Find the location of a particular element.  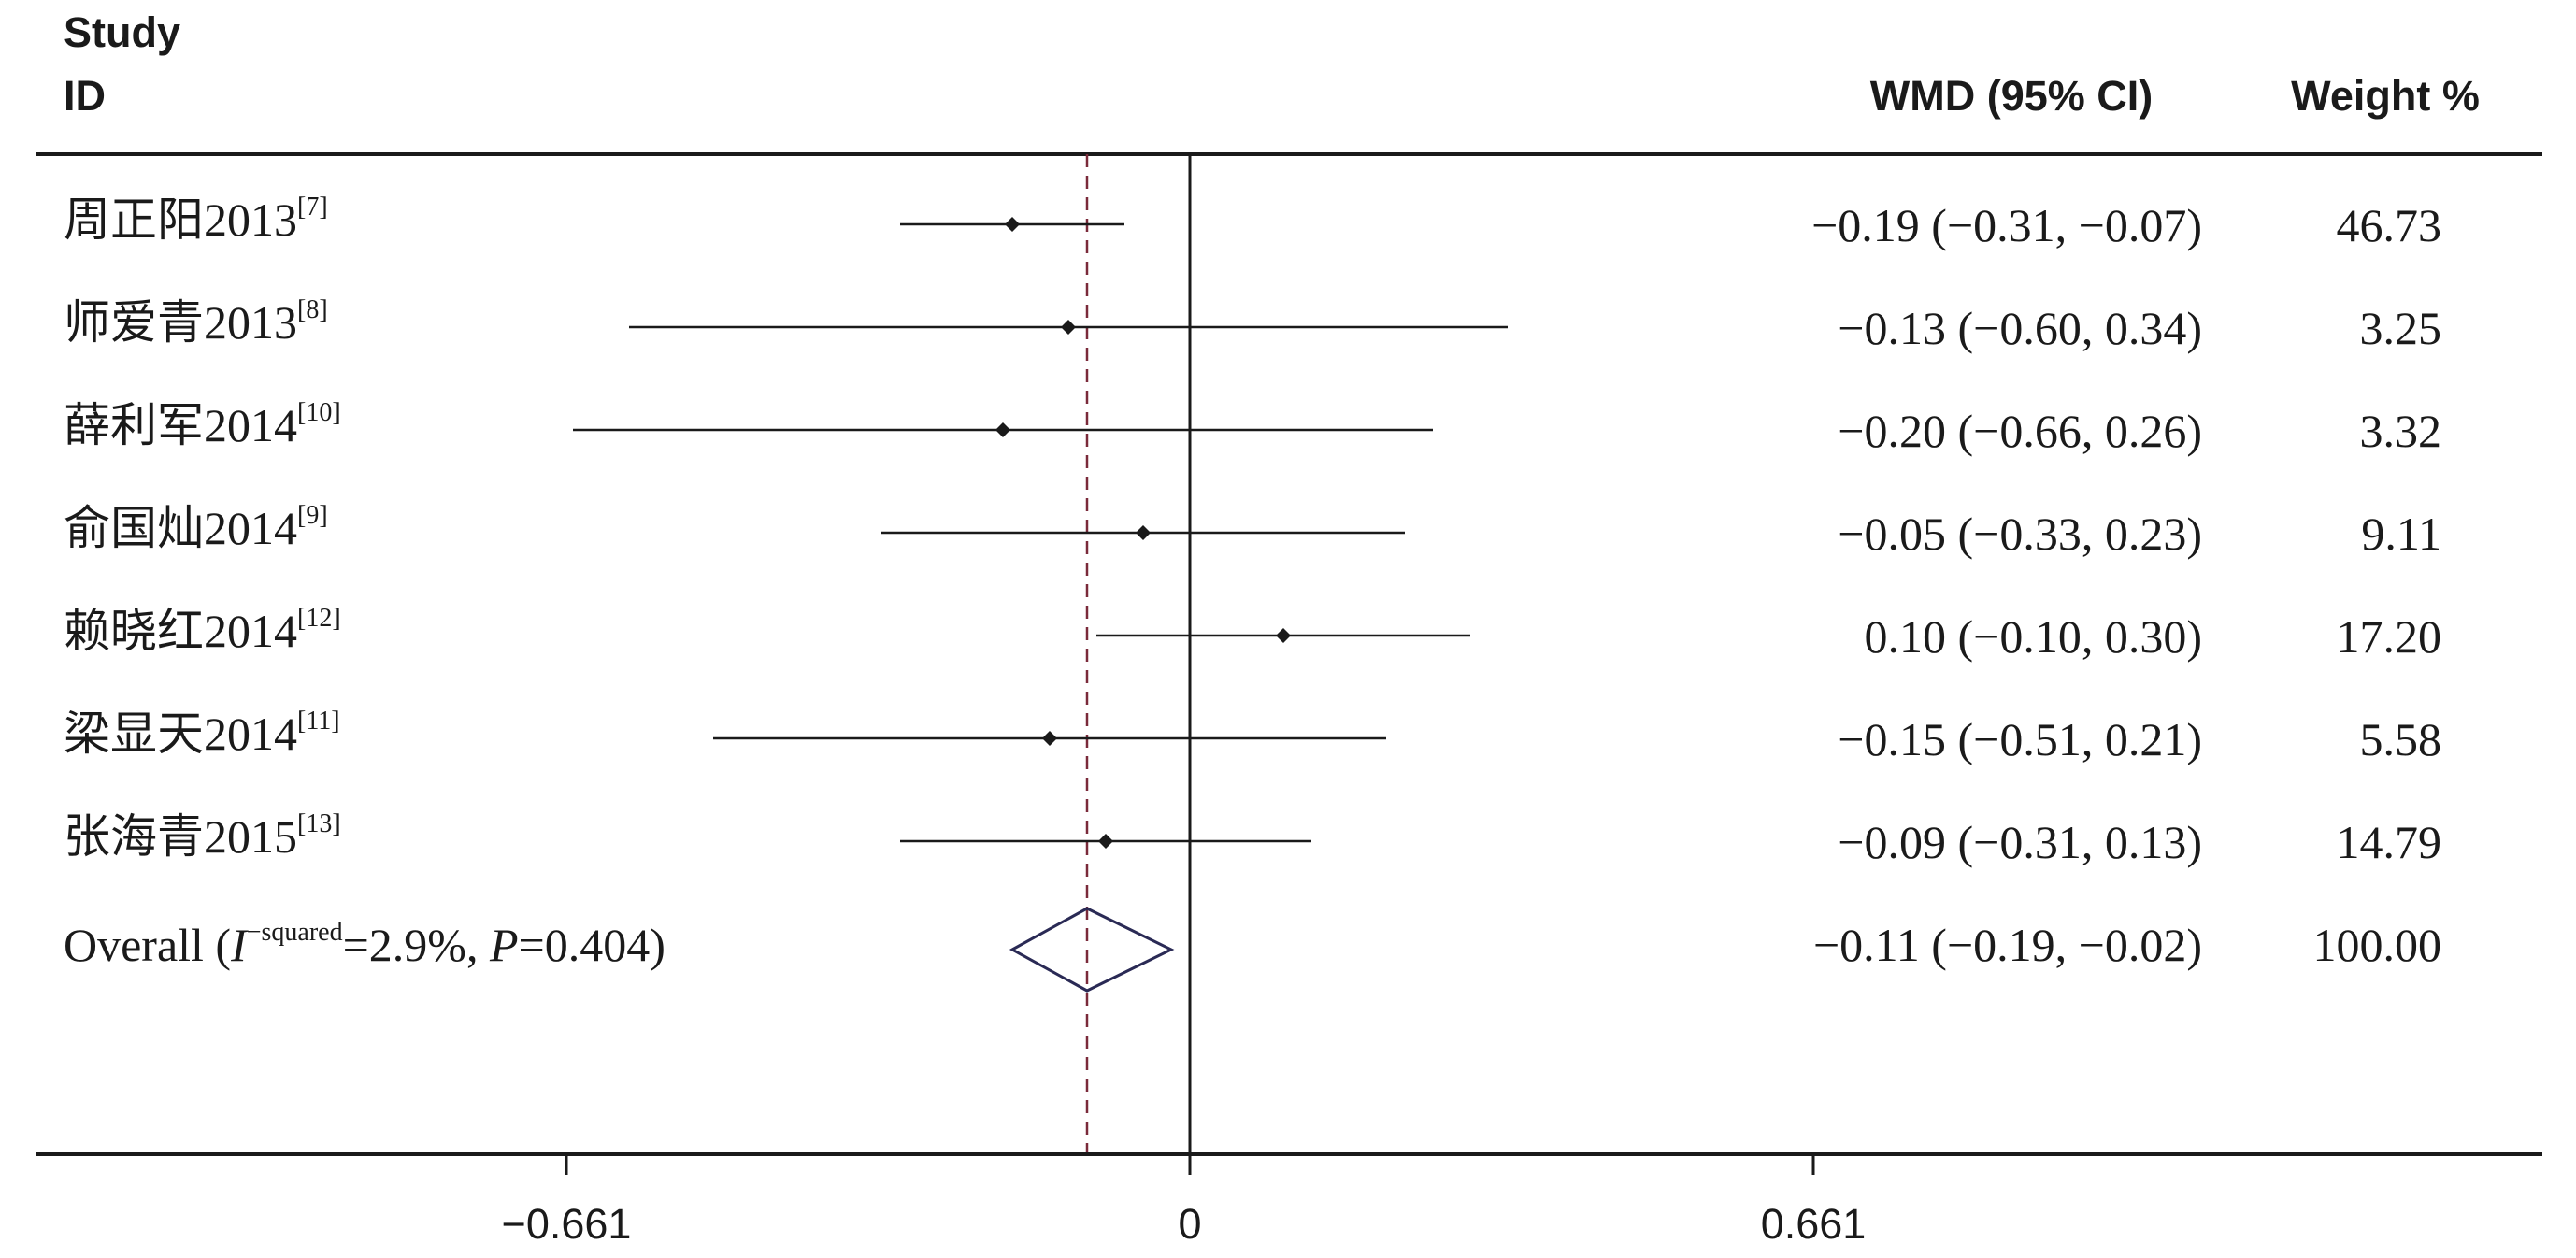

p-value: =0.404) is located at coordinates (591, 945).